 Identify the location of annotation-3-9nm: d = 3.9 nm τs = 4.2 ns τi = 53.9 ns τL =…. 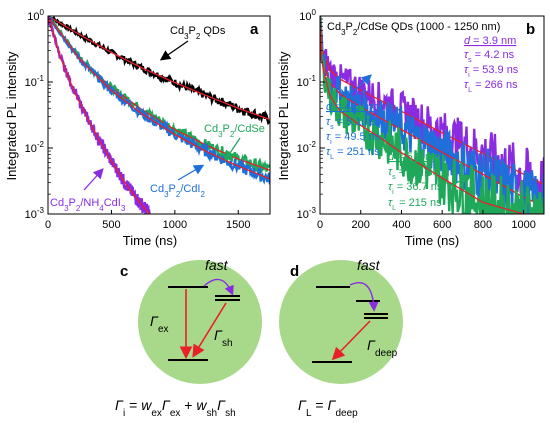
(491, 64).